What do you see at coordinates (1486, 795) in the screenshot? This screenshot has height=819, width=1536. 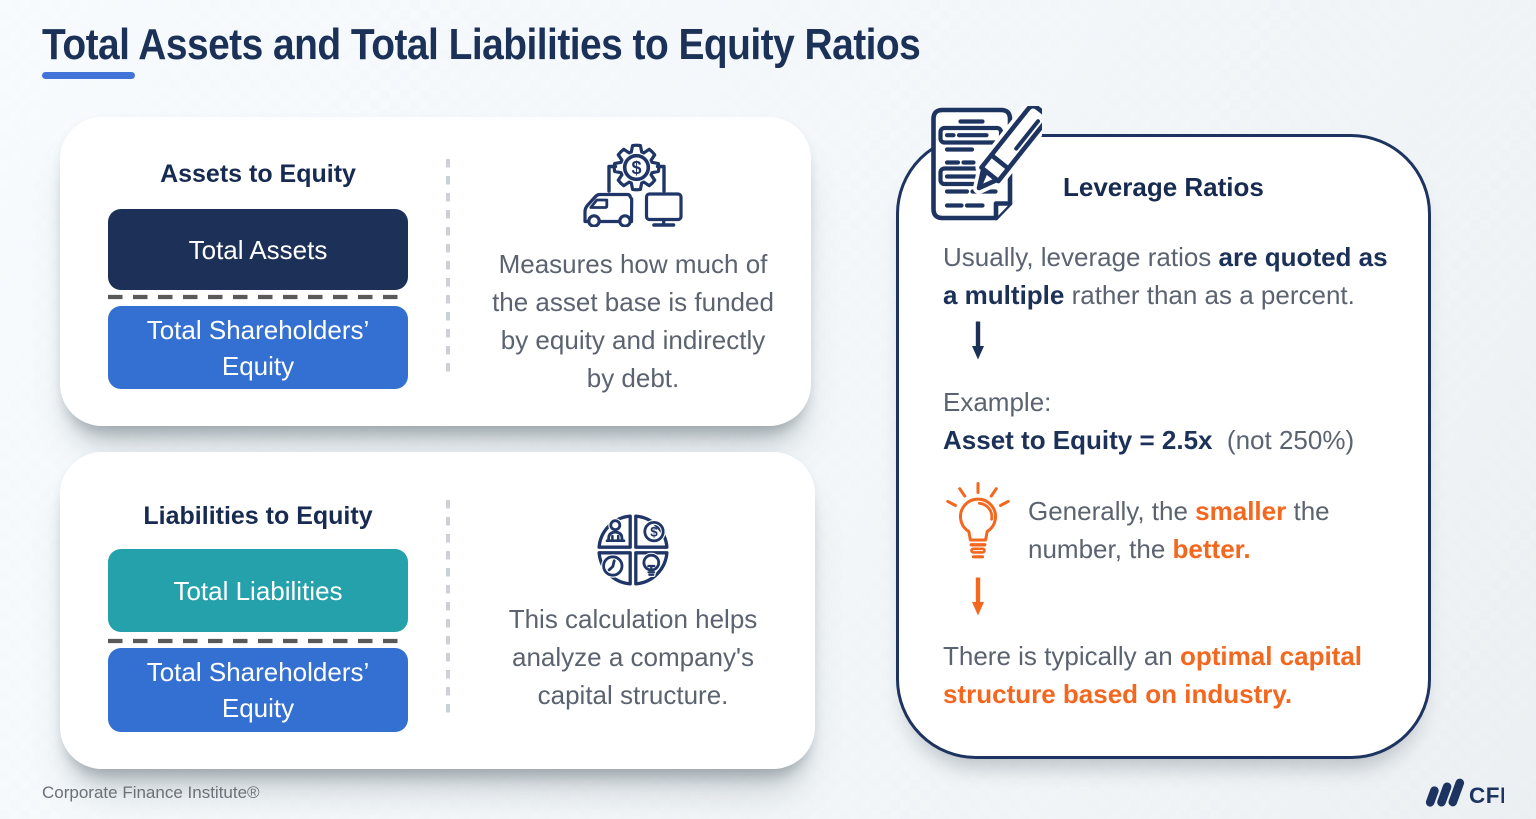 I see `svg-text: CFI` at bounding box center [1486, 795].